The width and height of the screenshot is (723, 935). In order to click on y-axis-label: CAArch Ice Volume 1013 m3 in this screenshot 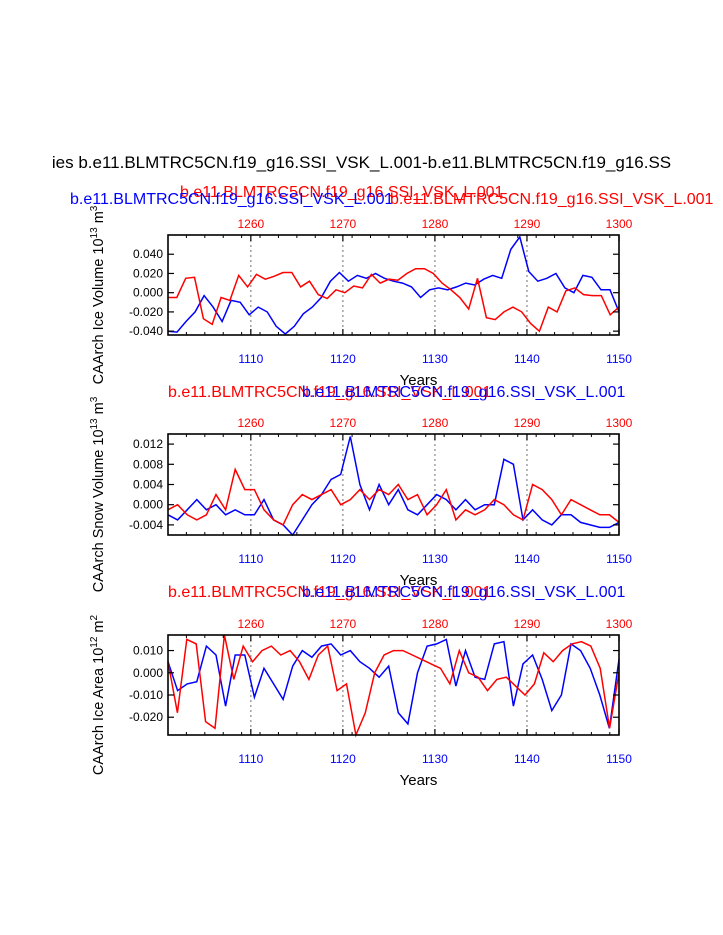, I will do `click(98, 294)`.